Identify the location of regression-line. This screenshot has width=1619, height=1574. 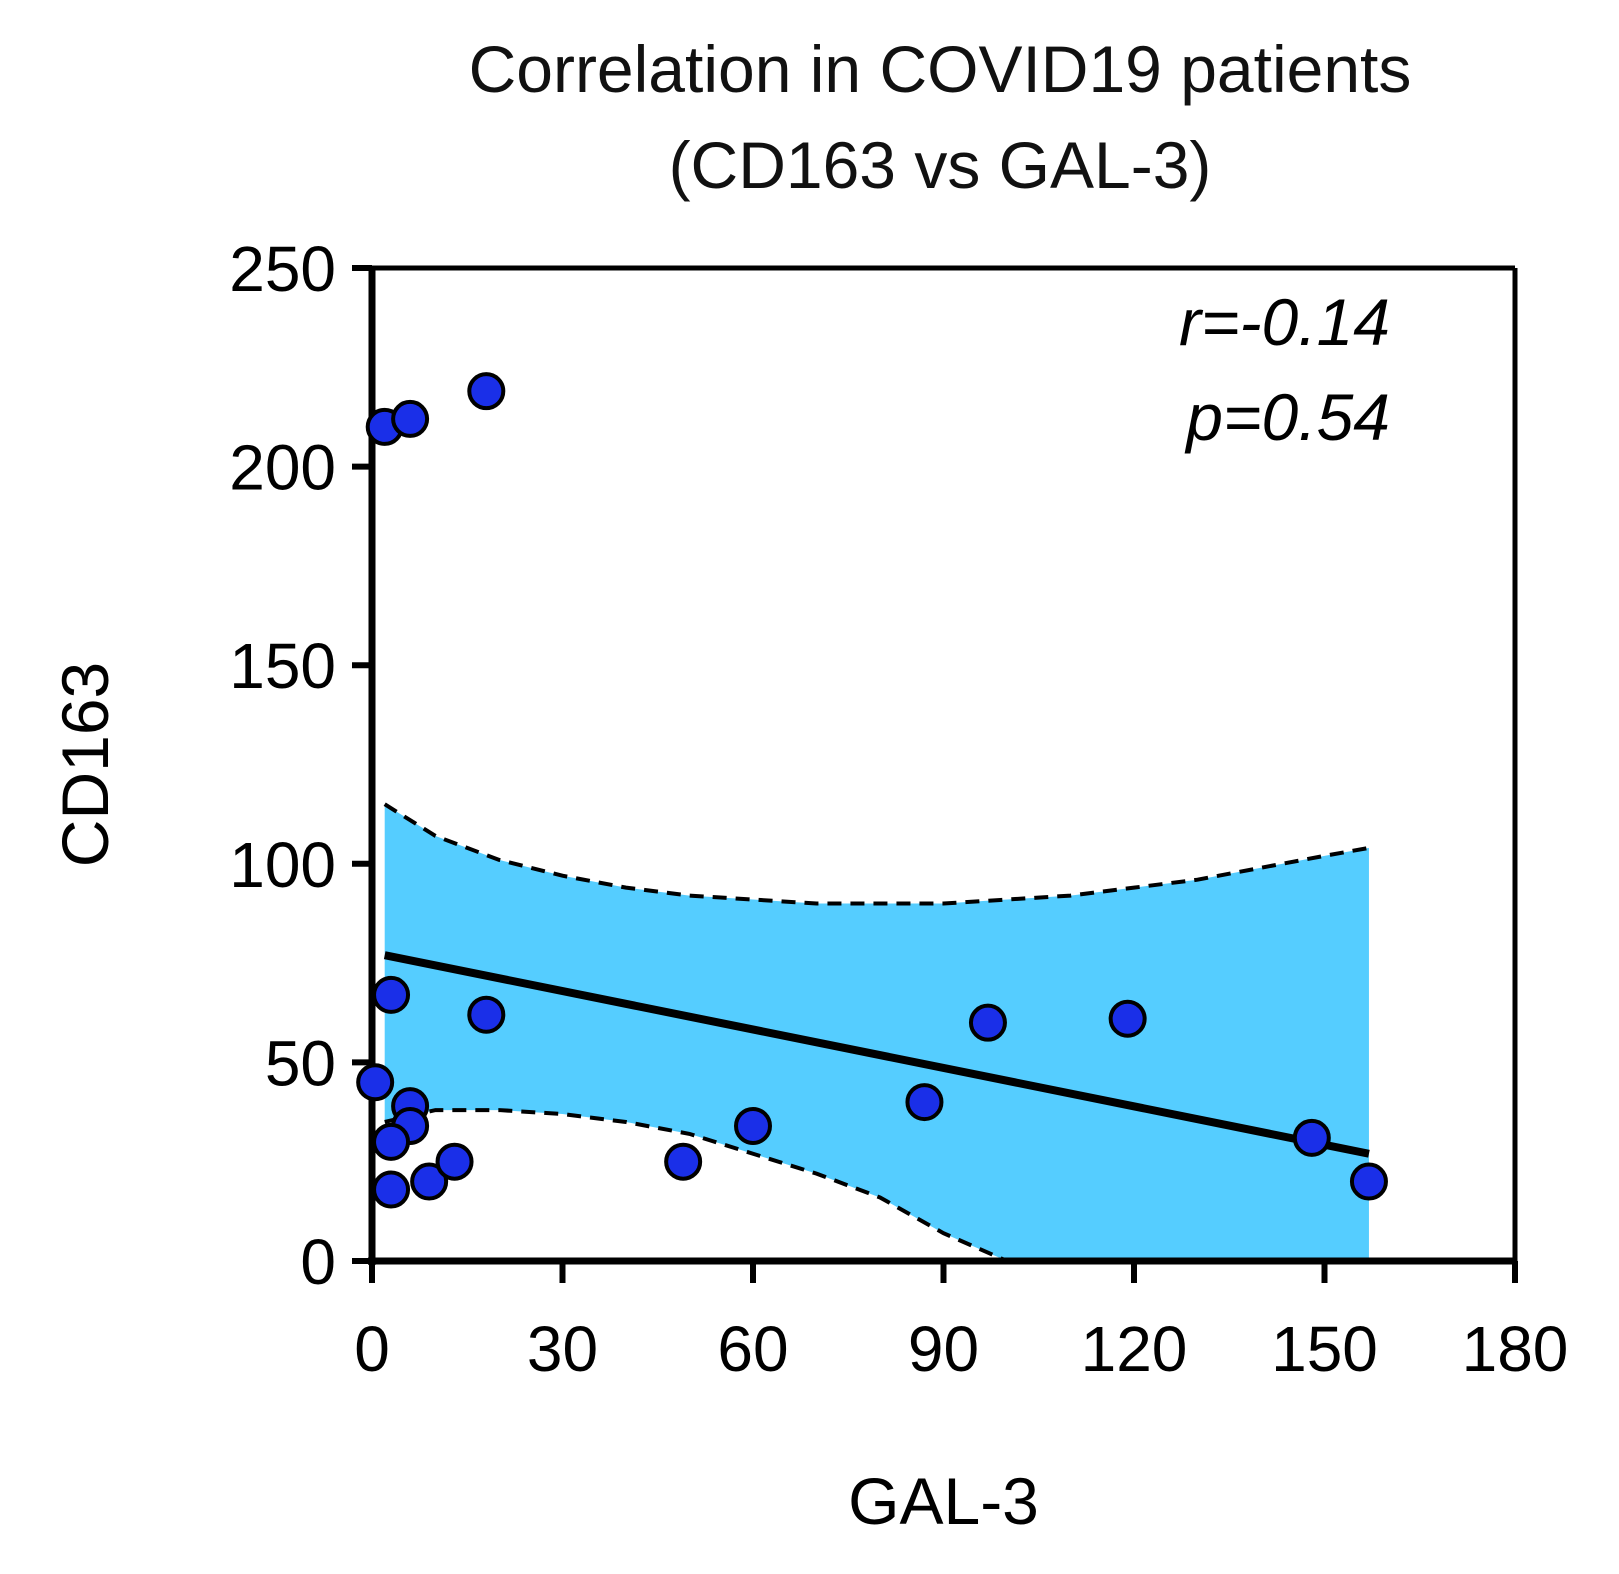
(876, 1054).